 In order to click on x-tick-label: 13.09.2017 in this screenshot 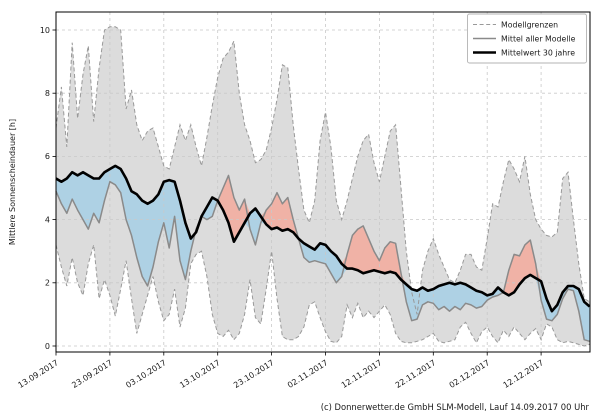, I will do `click(38, 374)`.